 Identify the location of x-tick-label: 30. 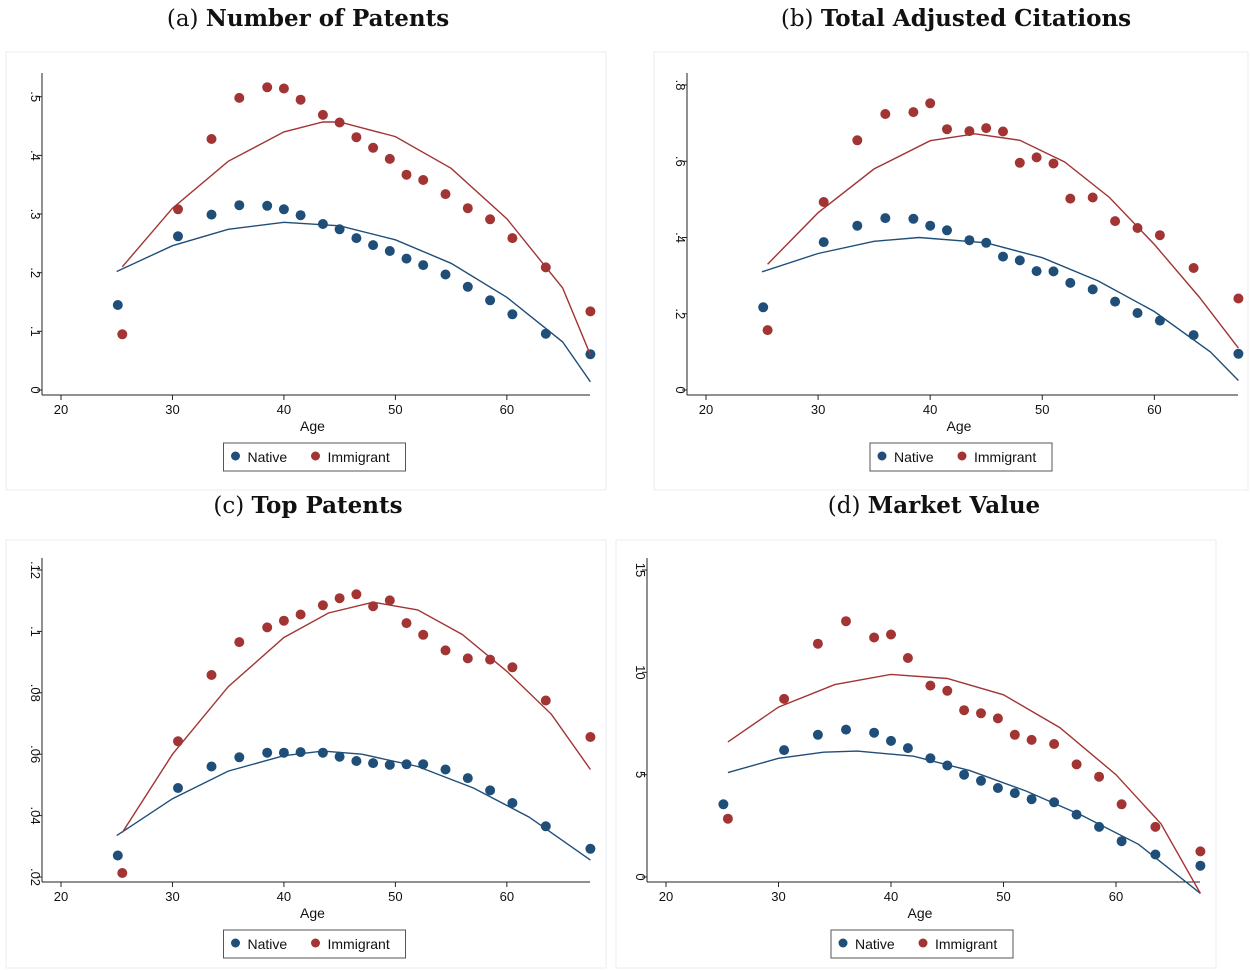
(172, 409).